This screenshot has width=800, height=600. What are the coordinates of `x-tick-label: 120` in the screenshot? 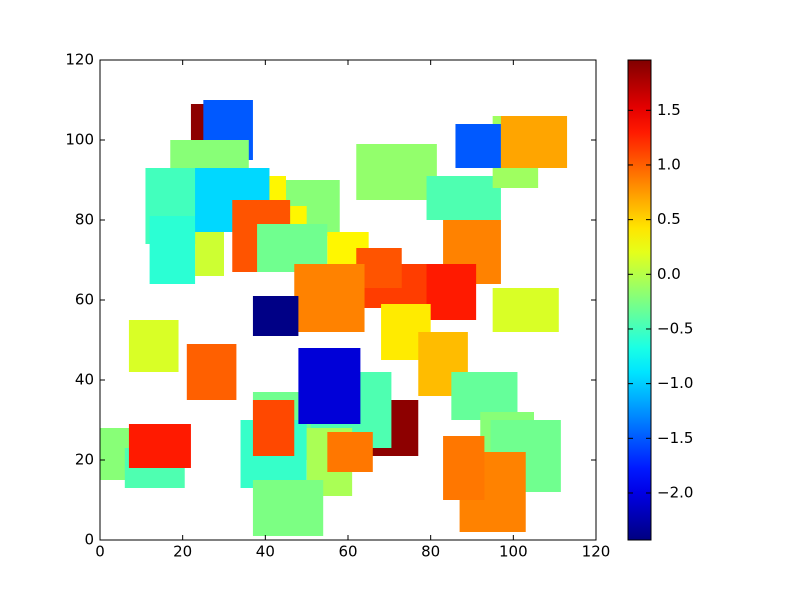 It's located at (596, 552).